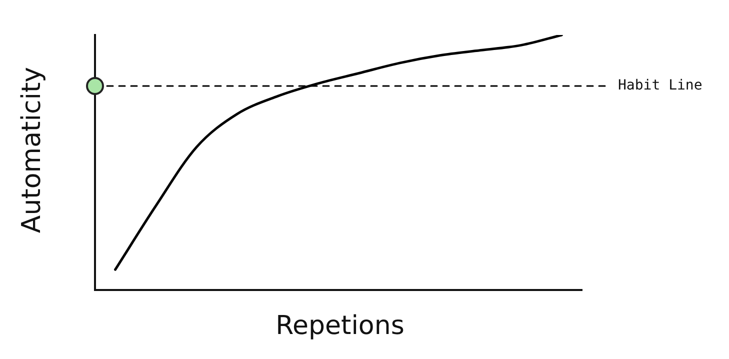 The height and width of the screenshot is (359, 729). What do you see at coordinates (31, 150) in the screenshot?
I see `y-axis-title: Automaticity` at bounding box center [31, 150].